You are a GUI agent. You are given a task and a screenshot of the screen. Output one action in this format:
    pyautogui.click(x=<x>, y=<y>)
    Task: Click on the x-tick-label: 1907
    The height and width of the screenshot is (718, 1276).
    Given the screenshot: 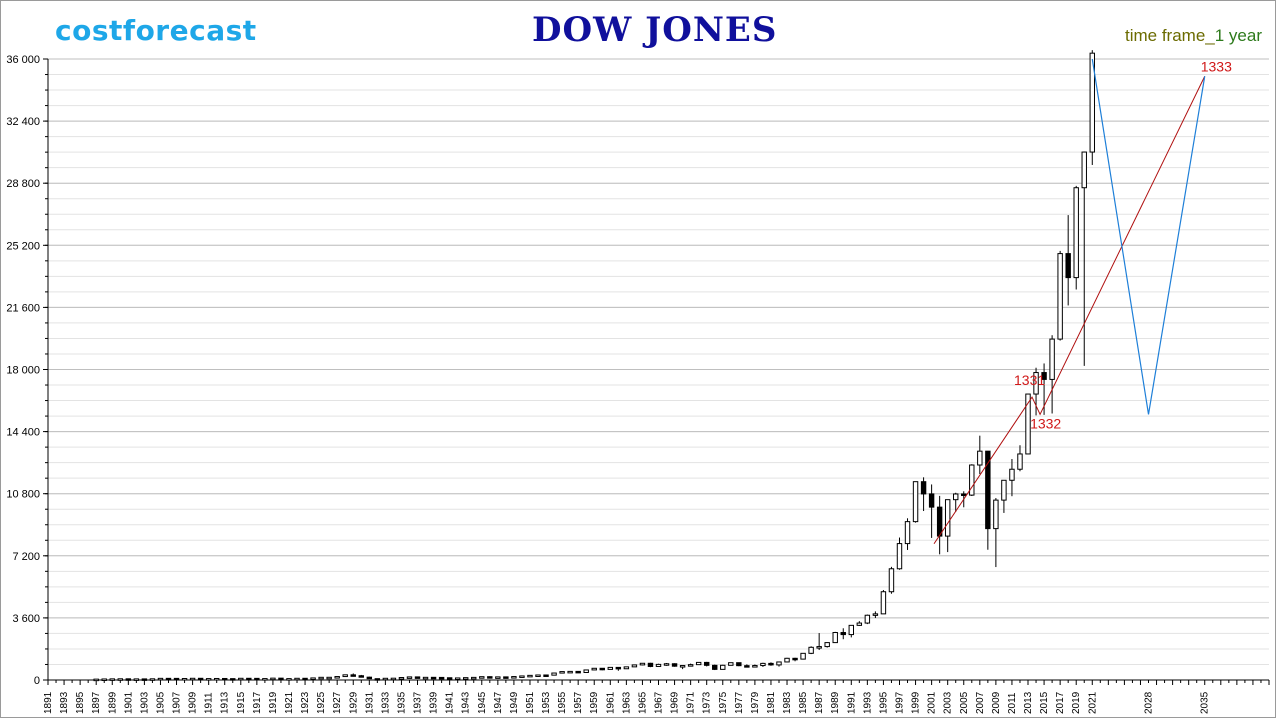 What is the action you would take?
    pyautogui.click(x=177, y=702)
    